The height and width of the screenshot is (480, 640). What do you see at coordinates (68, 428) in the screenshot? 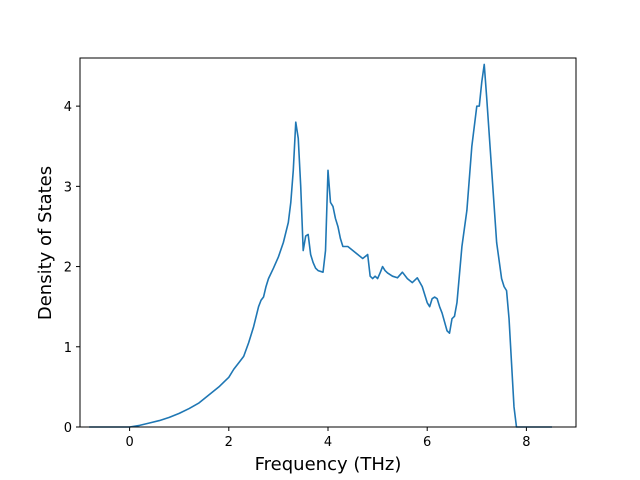
I see `y-tick-label-0: 0` at bounding box center [68, 428].